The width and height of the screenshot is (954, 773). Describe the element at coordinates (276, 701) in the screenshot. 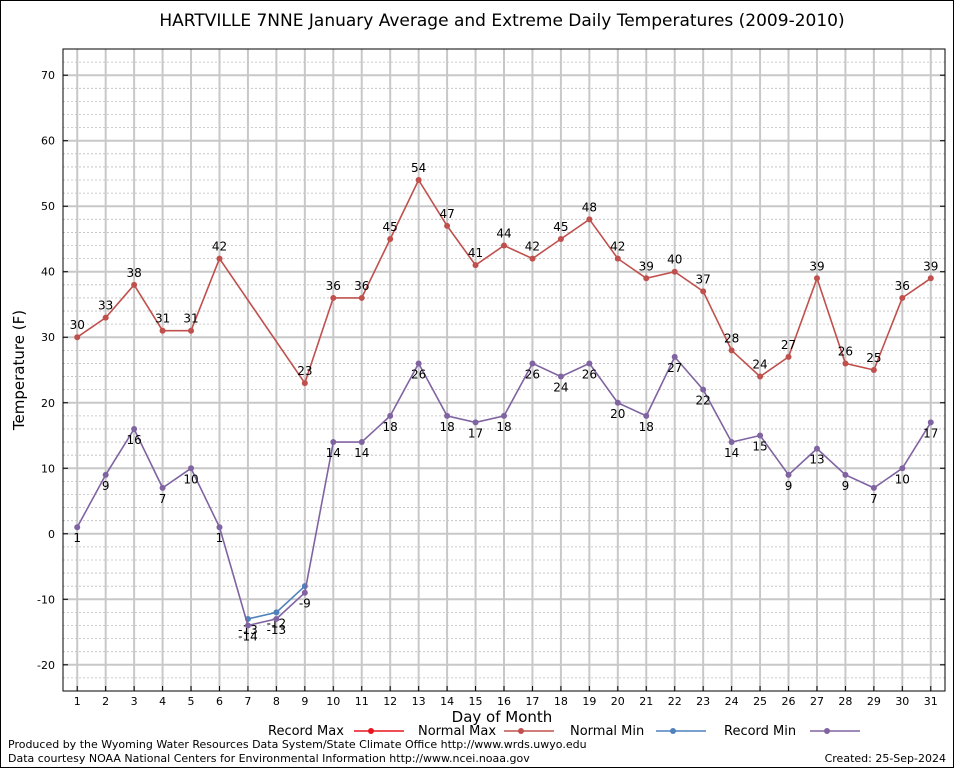

I see `x-tick-label: 8` at that location.